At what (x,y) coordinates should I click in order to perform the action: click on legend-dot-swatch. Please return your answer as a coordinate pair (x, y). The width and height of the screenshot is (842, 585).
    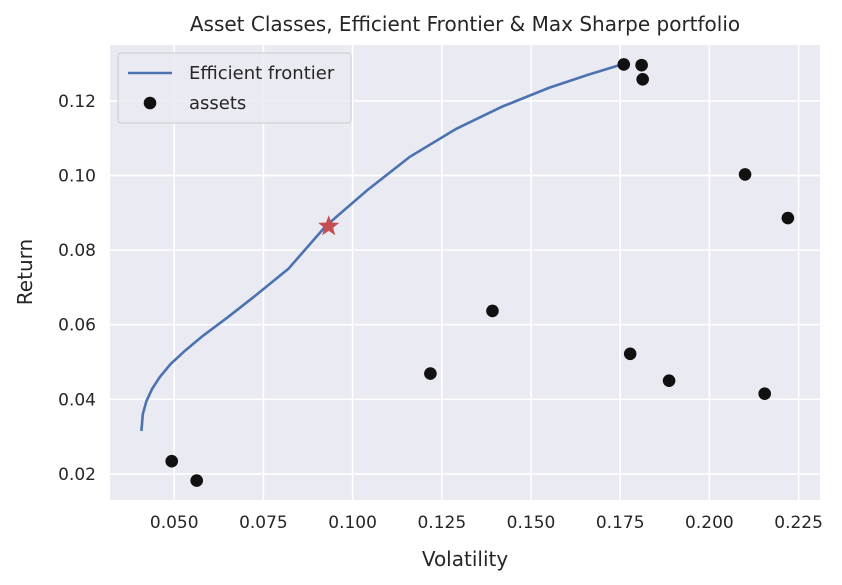
    Looking at the image, I should click on (150, 103).